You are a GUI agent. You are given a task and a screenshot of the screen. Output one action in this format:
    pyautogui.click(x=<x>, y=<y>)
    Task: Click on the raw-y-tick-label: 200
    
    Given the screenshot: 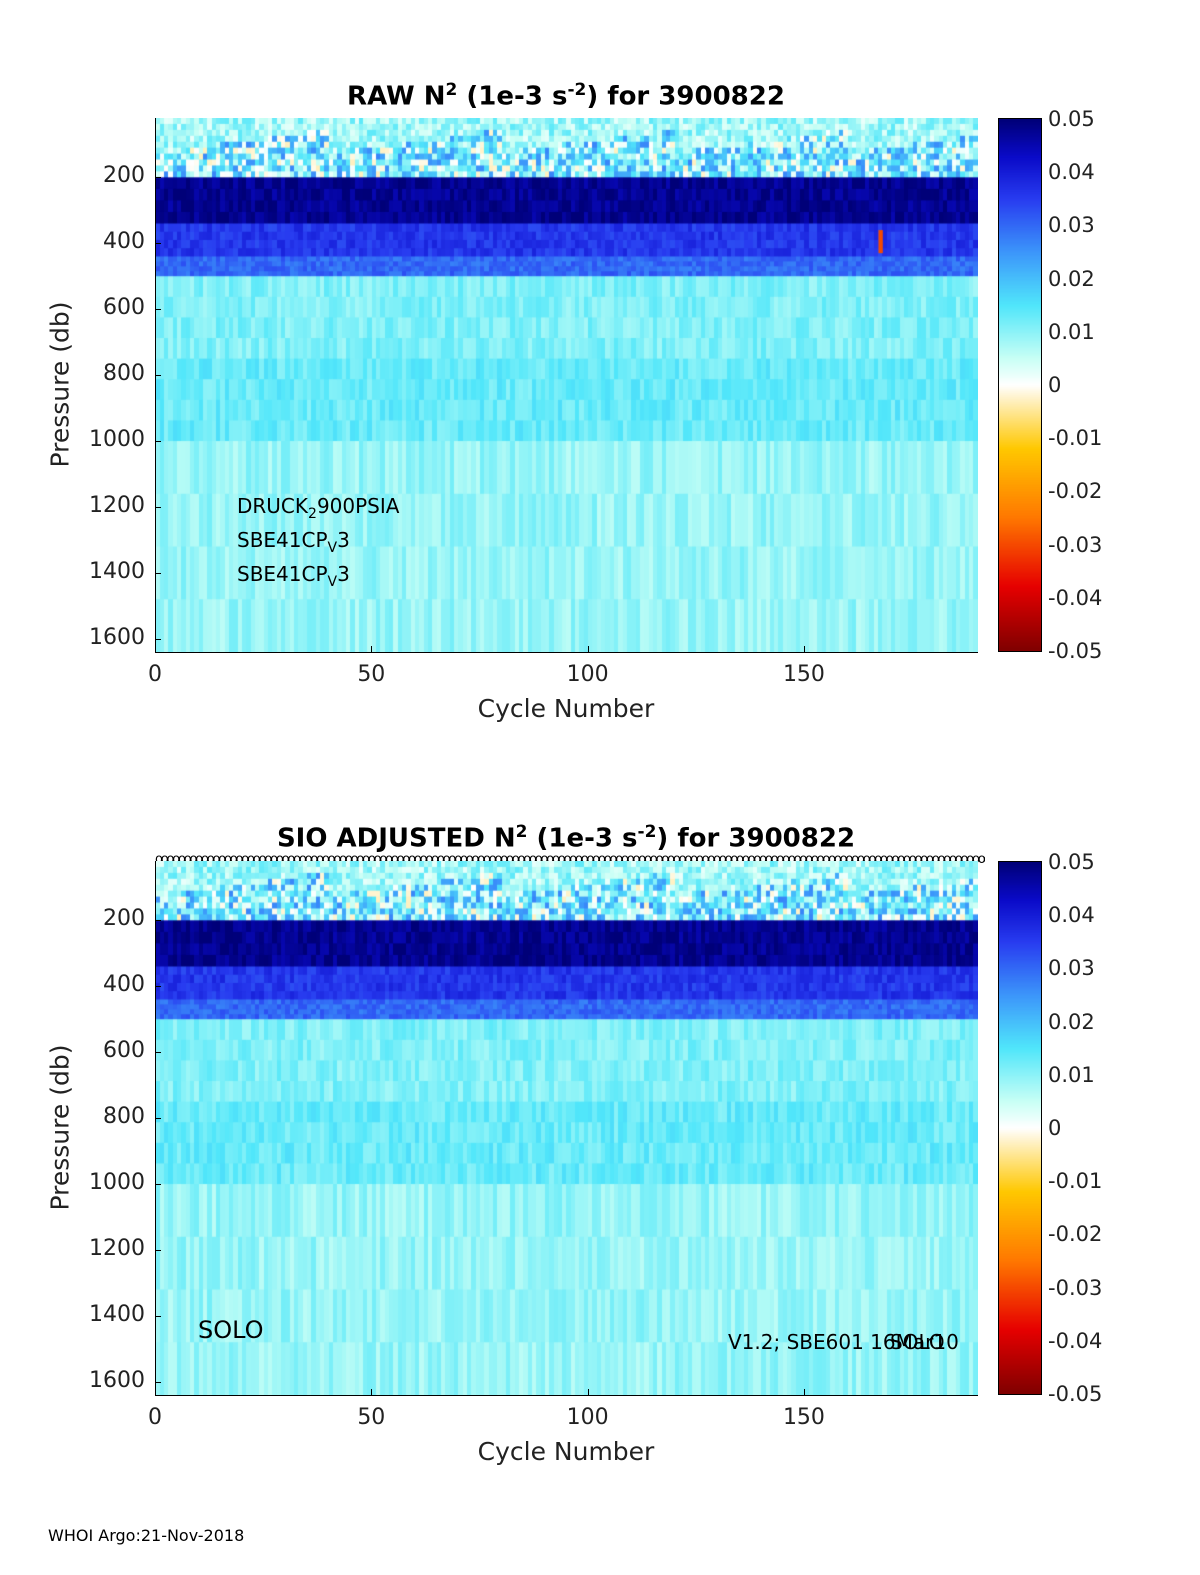 What is the action you would take?
    pyautogui.click(x=124, y=176)
    